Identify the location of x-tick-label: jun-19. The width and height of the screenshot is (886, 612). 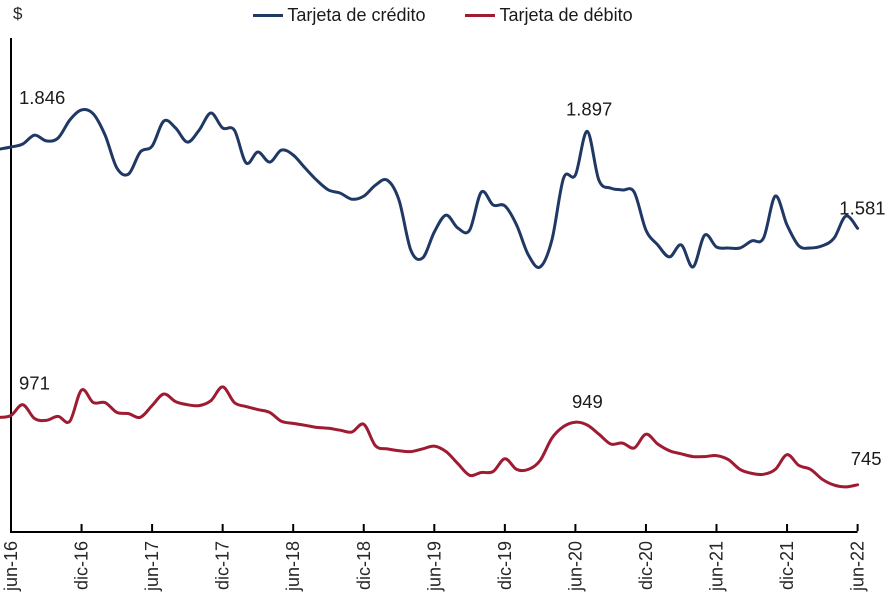
(434, 566).